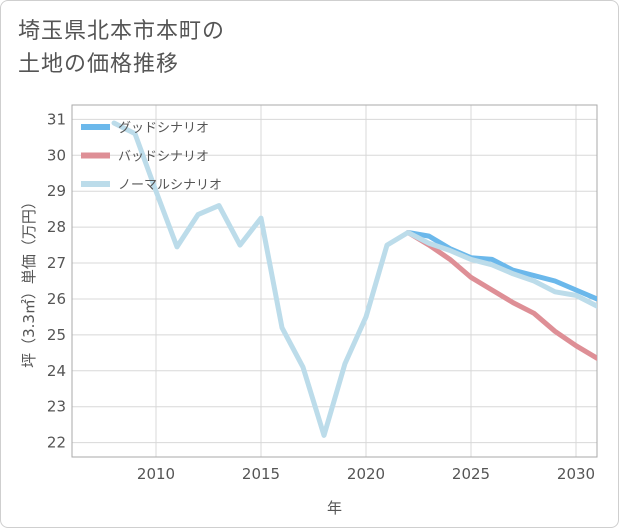 This screenshot has width=621, height=530. What do you see at coordinates (163, 128) in the screenshot?
I see `legend-label-good: グッドシナリオ` at bounding box center [163, 128].